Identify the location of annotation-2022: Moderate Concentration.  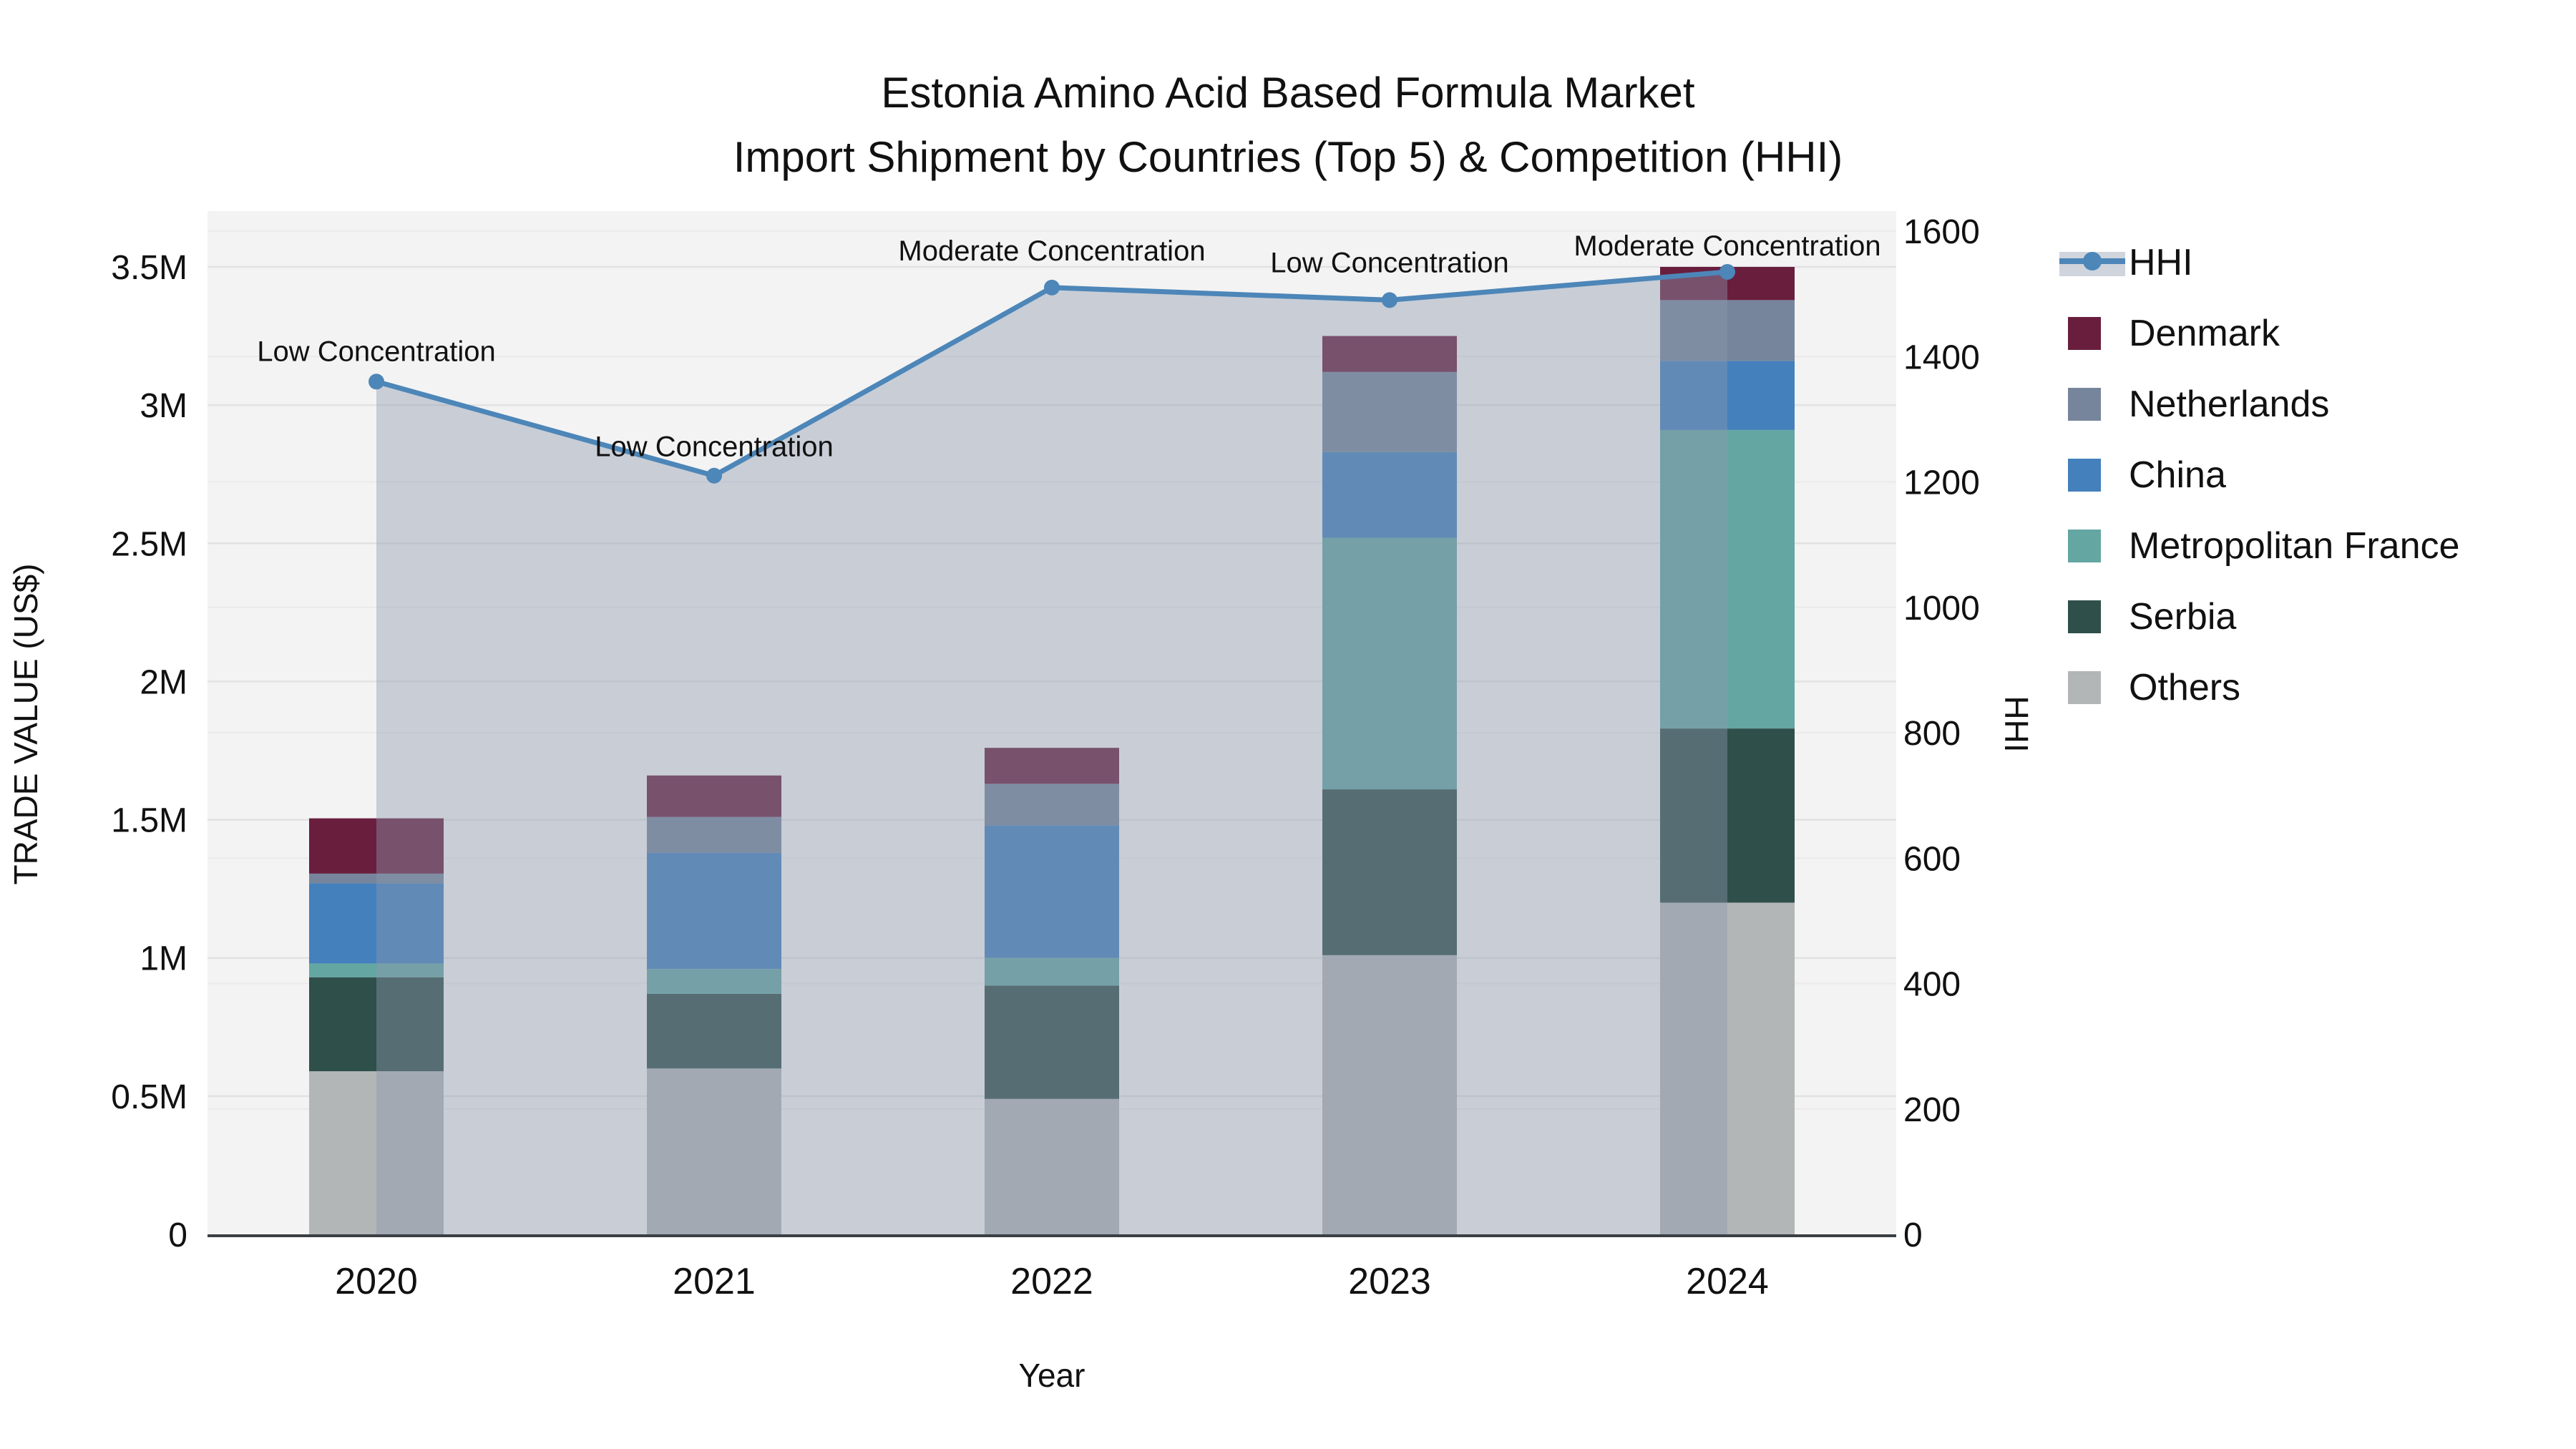
(1051, 251).